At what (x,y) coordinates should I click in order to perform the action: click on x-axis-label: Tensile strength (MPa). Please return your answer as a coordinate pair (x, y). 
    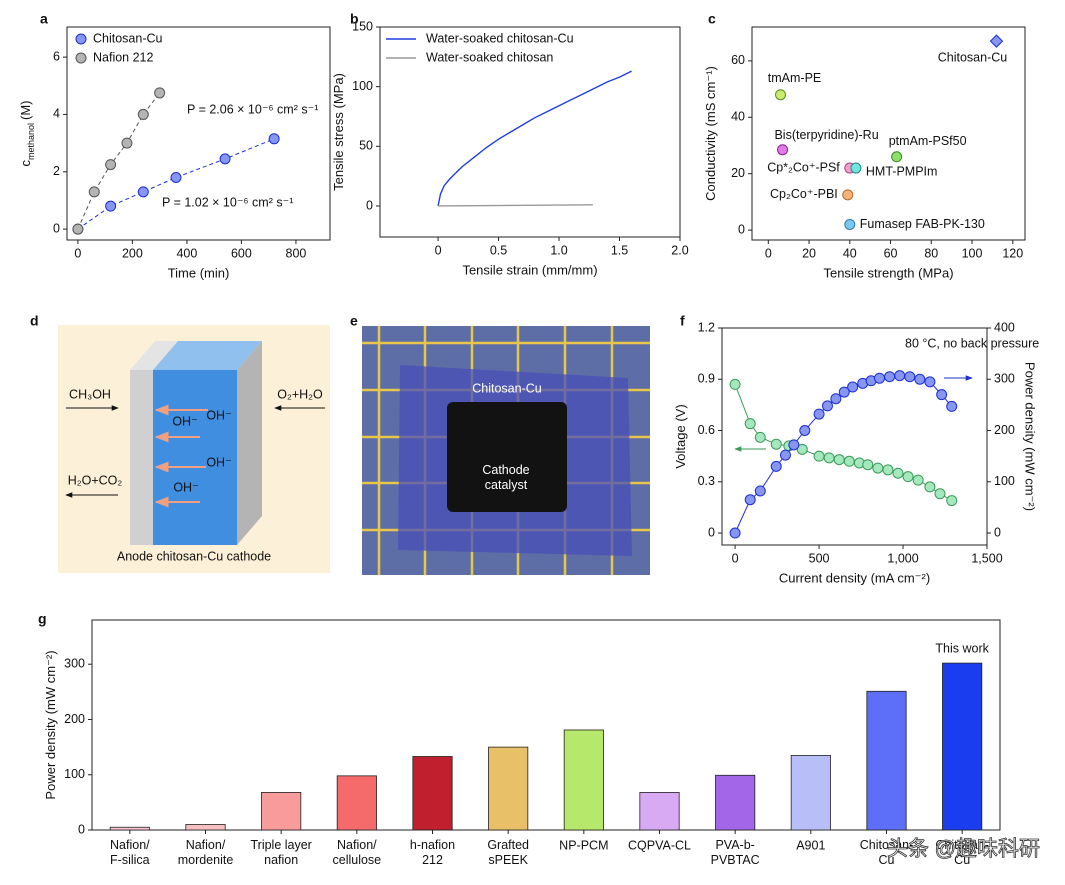
    Looking at the image, I should click on (888, 272).